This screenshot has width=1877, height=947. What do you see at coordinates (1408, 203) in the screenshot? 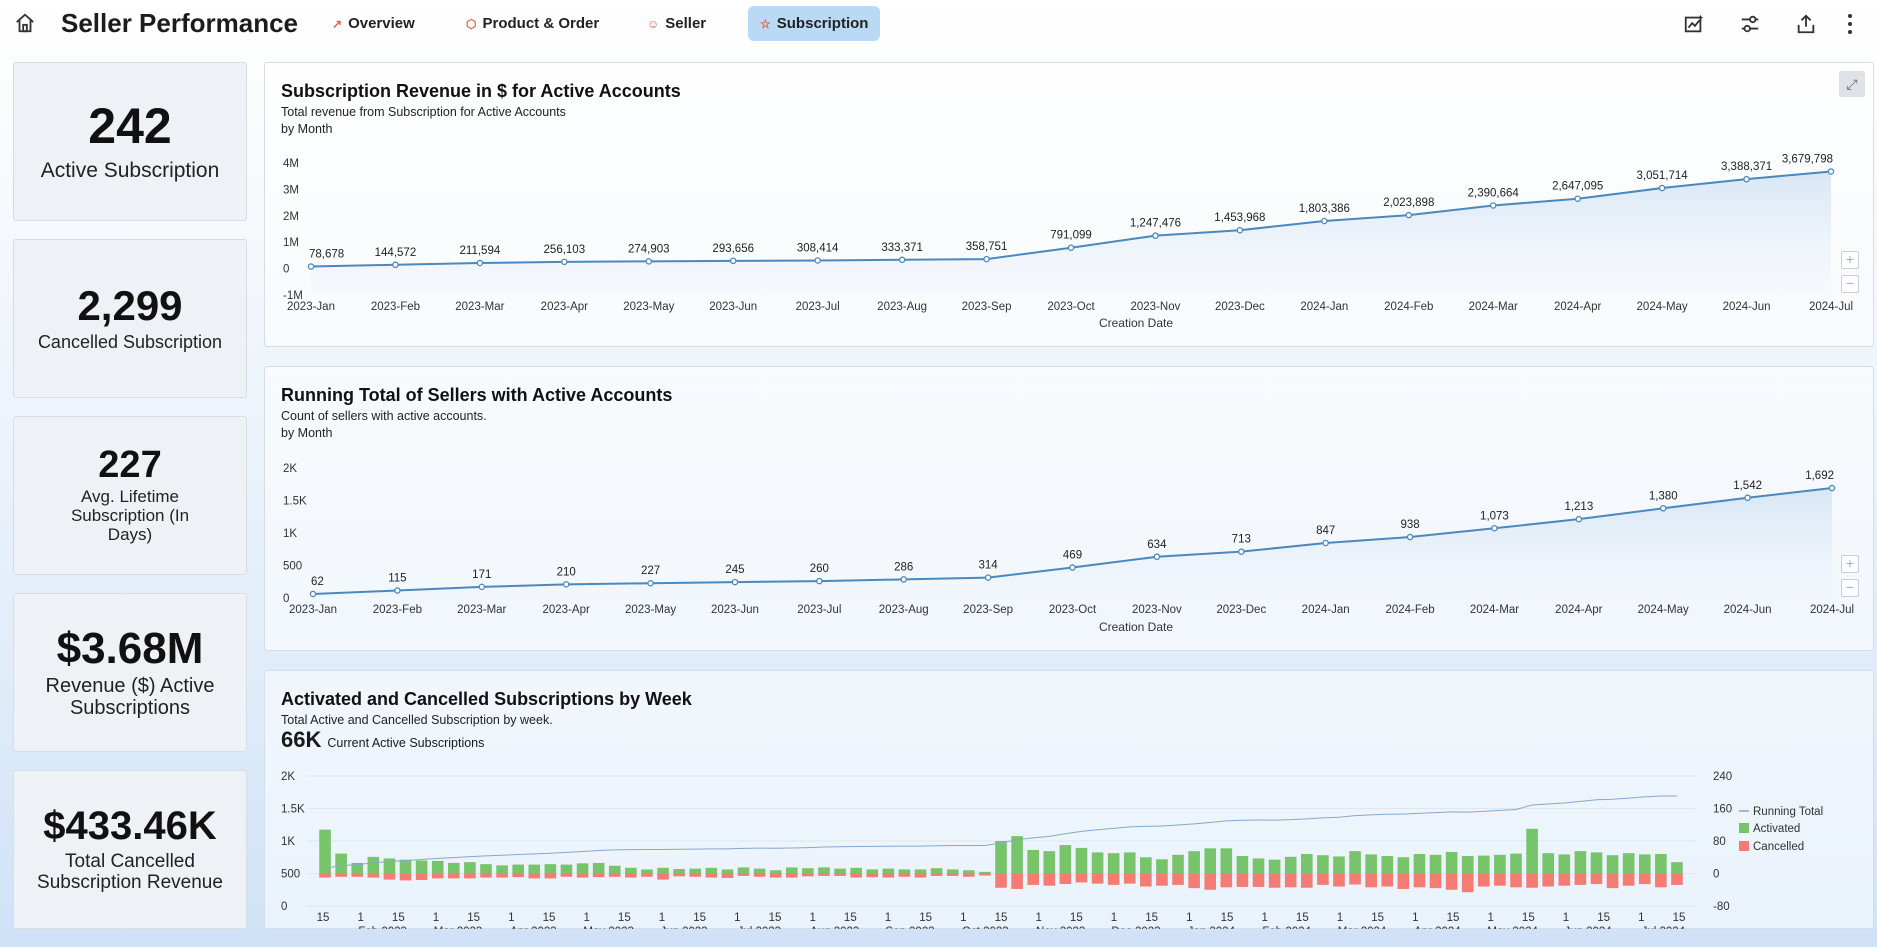
I see `data-label: 2,023,898` at bounding box center [1408, 203].